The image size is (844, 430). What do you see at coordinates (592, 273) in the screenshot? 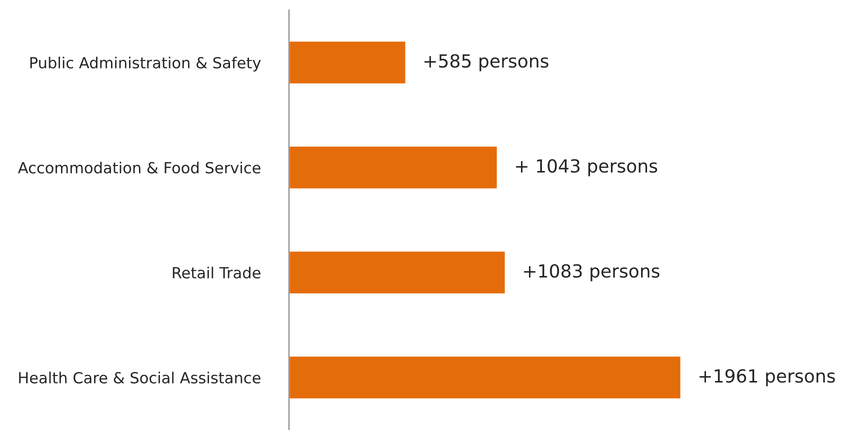
I see `data-label: +1083 persons` at bounding box center [592, 273].